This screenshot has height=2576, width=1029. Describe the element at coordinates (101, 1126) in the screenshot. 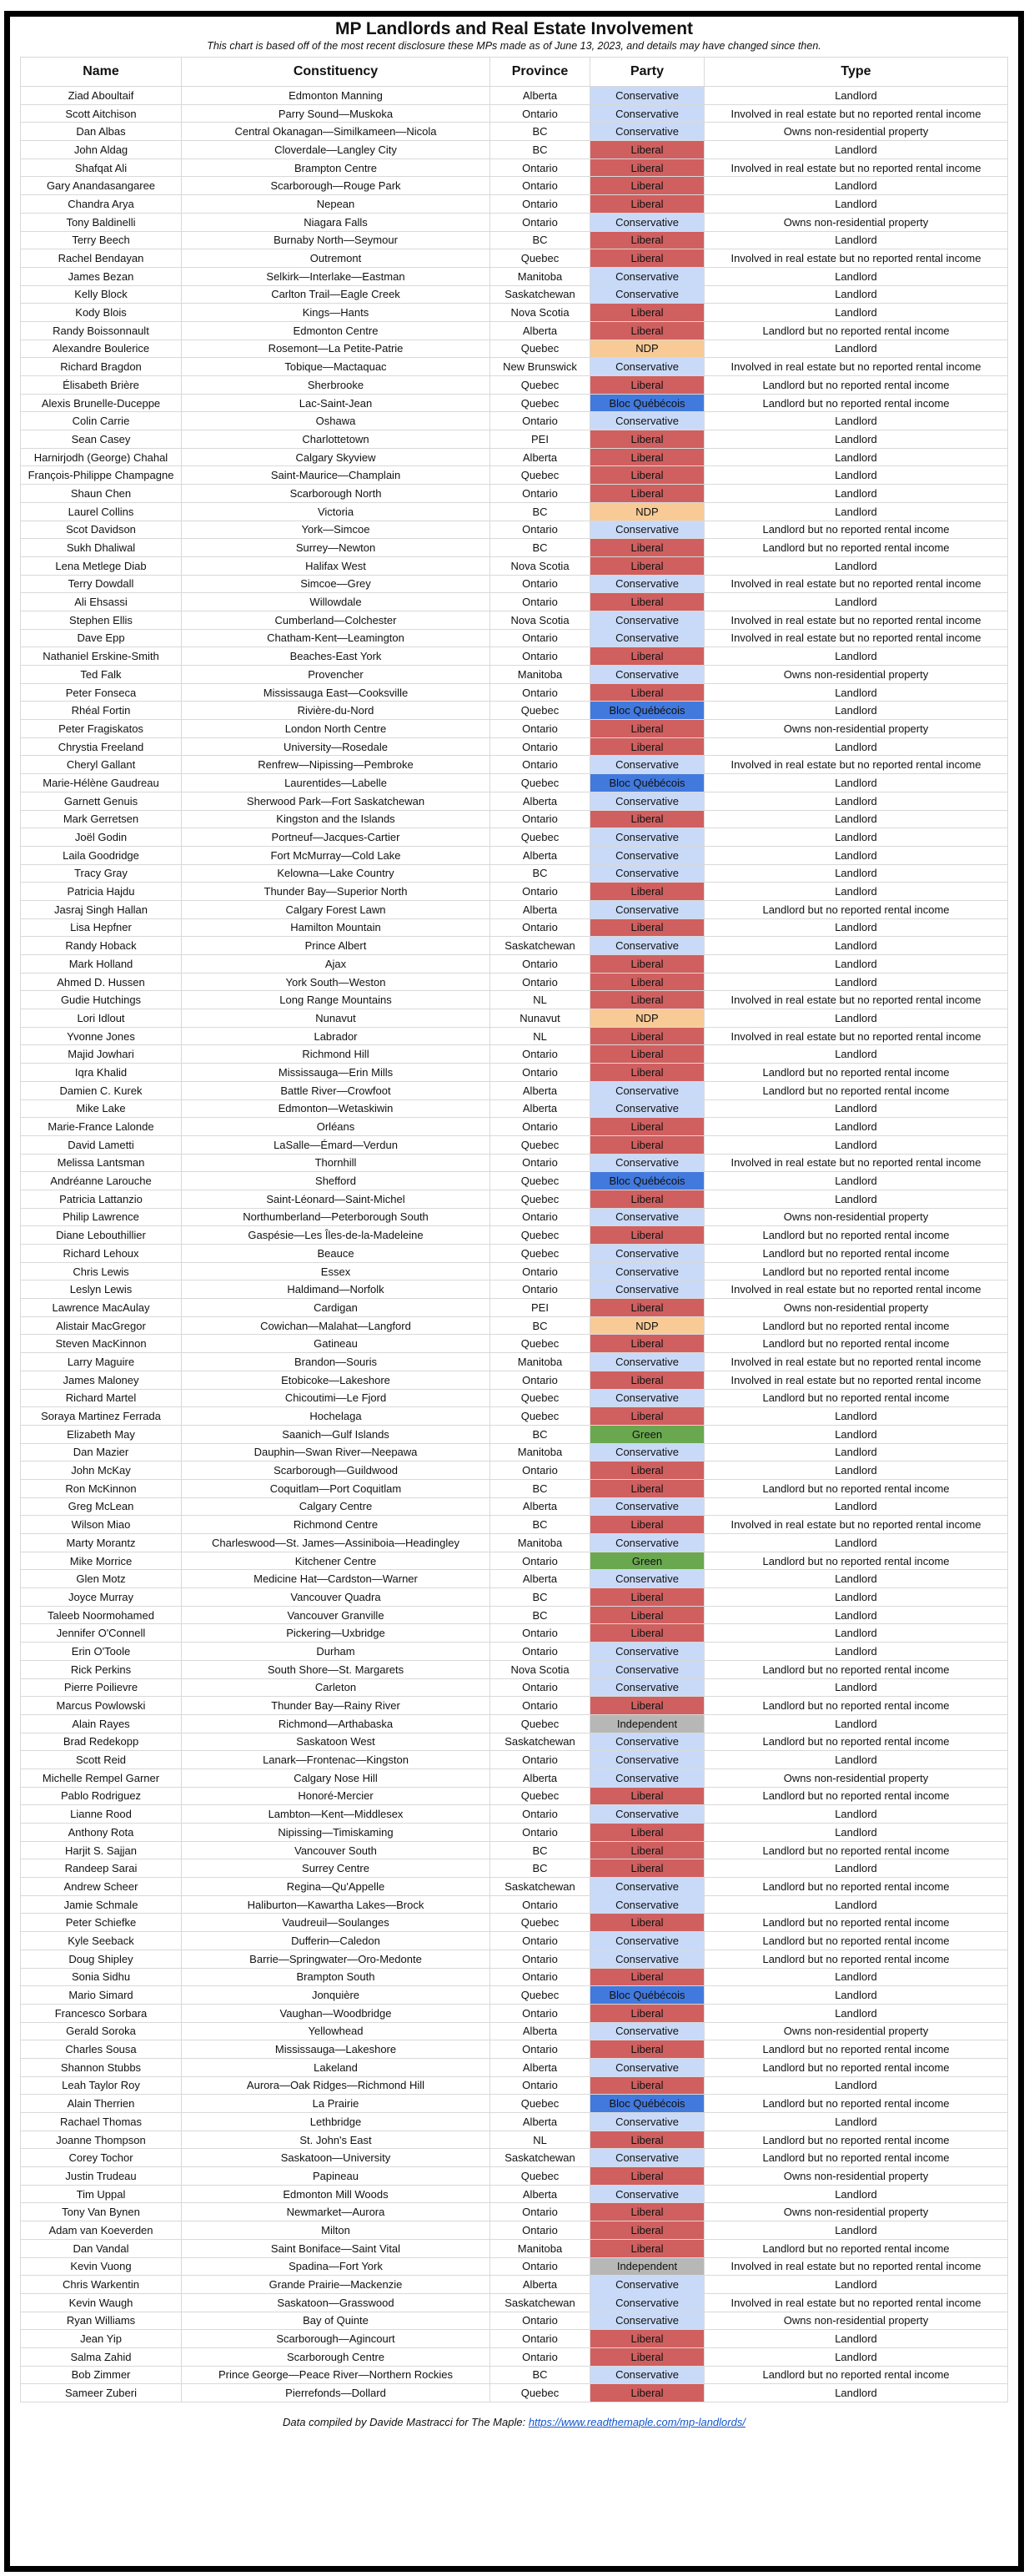

I see `name-cell: Marie-France Lalonde` at that location.